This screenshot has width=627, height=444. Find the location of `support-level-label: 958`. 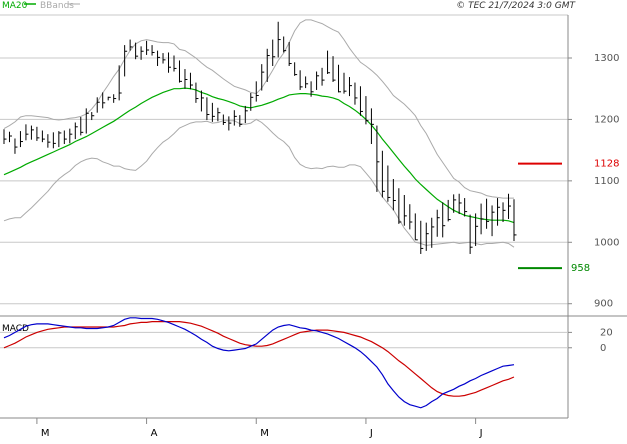

support-level-label: 958 is located at coordinates (580, 268).